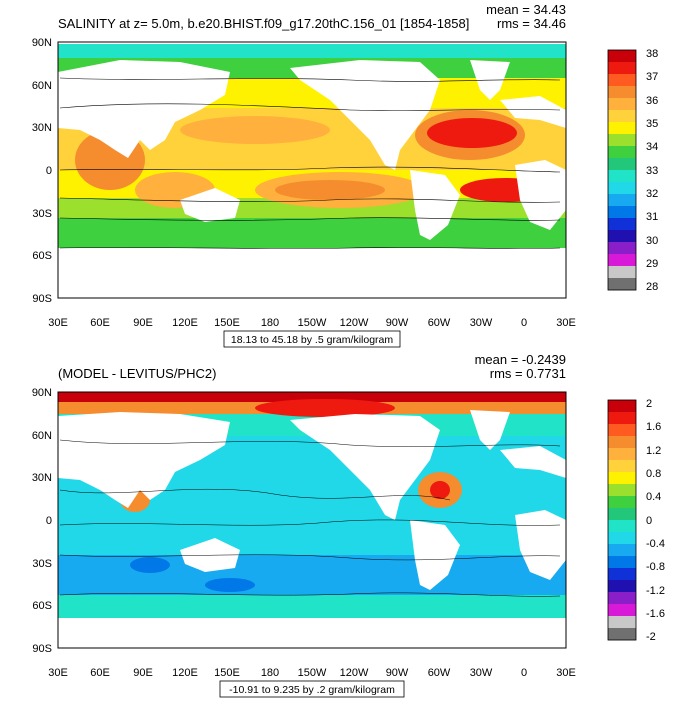  I want to click on colorbar-labels: 38 37 36 35 34 33 32 31 30 29 28, so click(652, 170).